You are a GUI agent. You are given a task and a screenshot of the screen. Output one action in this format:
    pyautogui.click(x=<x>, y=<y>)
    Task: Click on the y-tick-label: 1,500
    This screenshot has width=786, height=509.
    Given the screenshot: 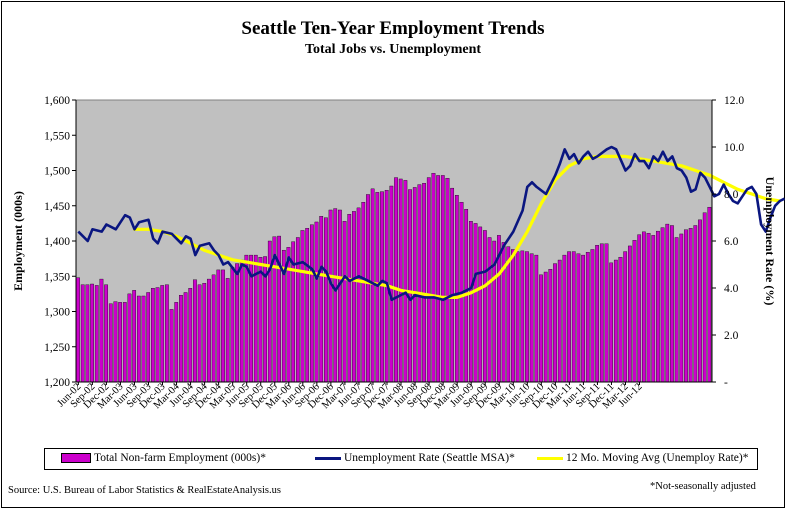 What is the action you would take?
    pyautogui.click(x=57, y=172)
    